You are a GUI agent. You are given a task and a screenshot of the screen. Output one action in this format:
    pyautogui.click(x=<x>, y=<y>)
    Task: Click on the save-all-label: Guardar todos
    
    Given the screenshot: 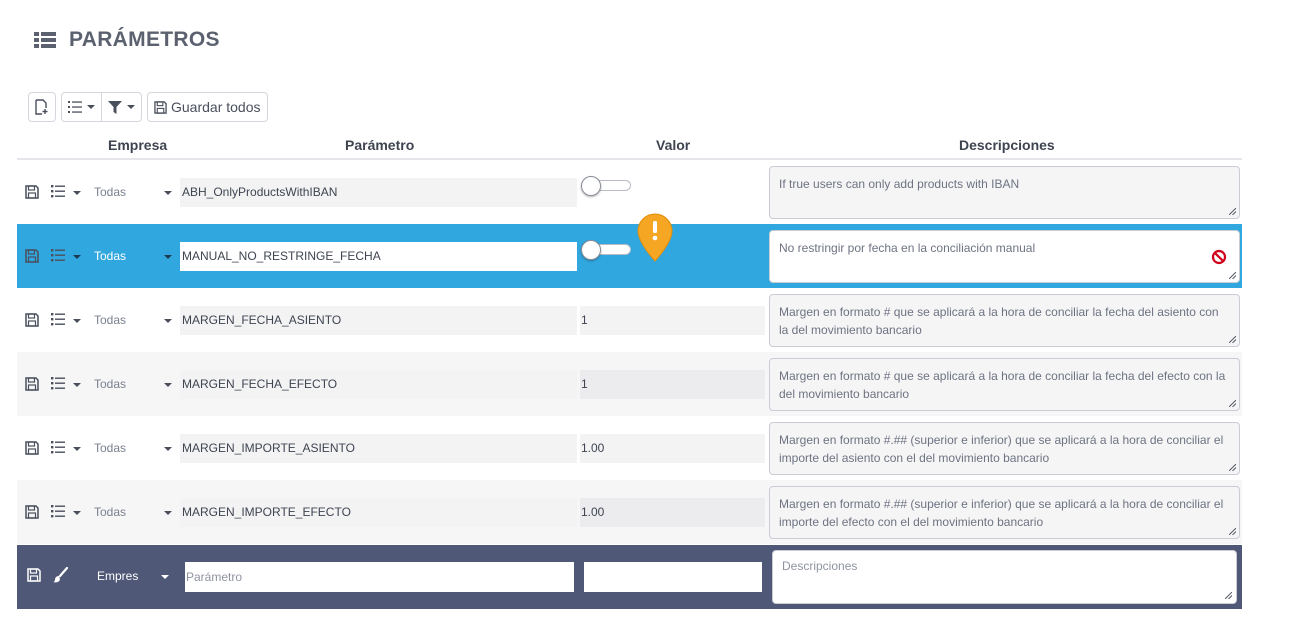 What is the action you would take?
    pyautogui.click(x=216, y=107)
    